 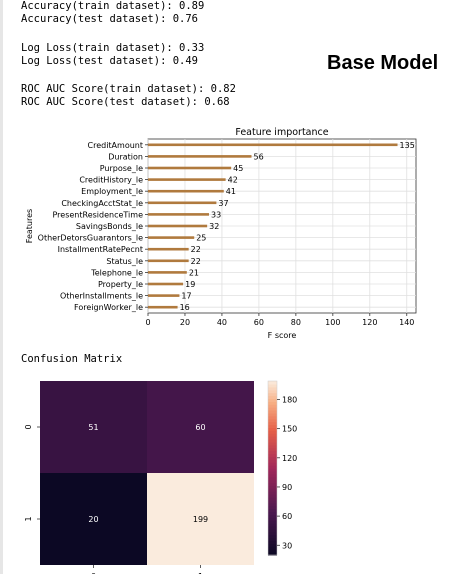 What do you see at coordinates (100, 249) in the screenshot?
I see `y-tick-label: InstallmentRatePecnt` at bounding box center [100, 249].